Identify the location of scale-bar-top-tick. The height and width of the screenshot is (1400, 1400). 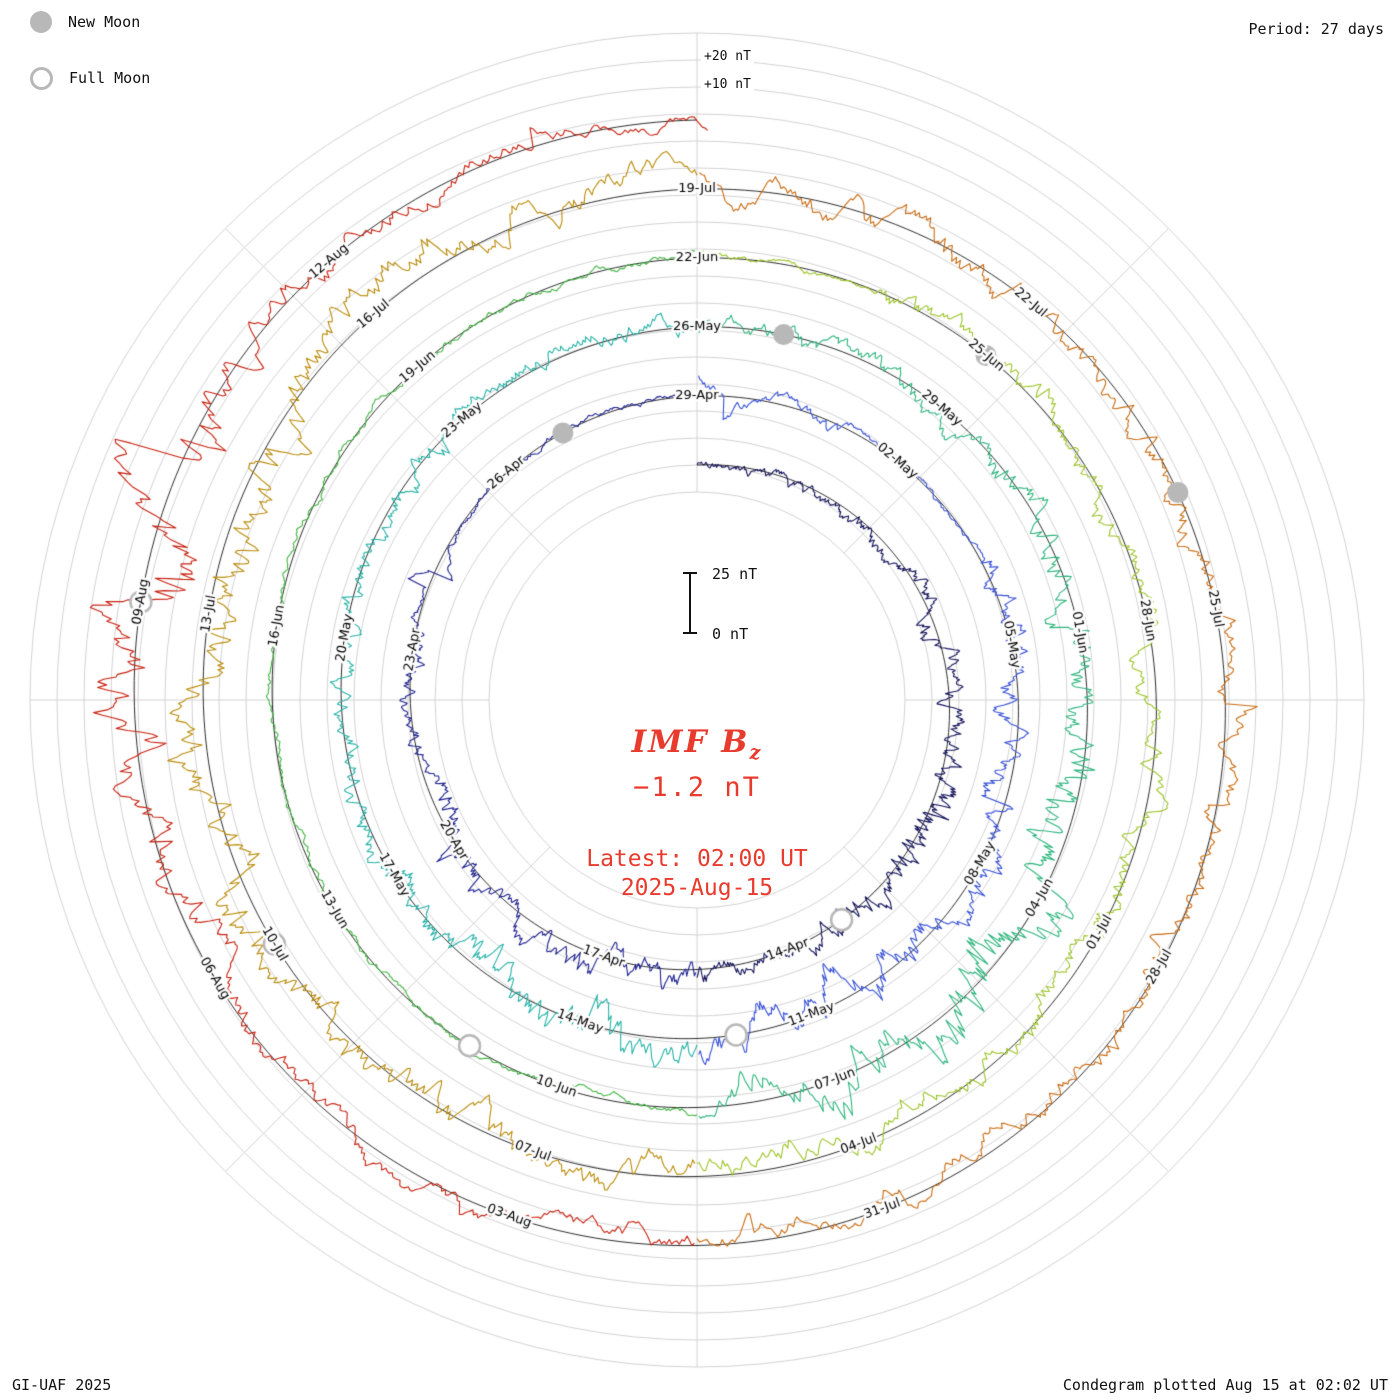
(690, 573).